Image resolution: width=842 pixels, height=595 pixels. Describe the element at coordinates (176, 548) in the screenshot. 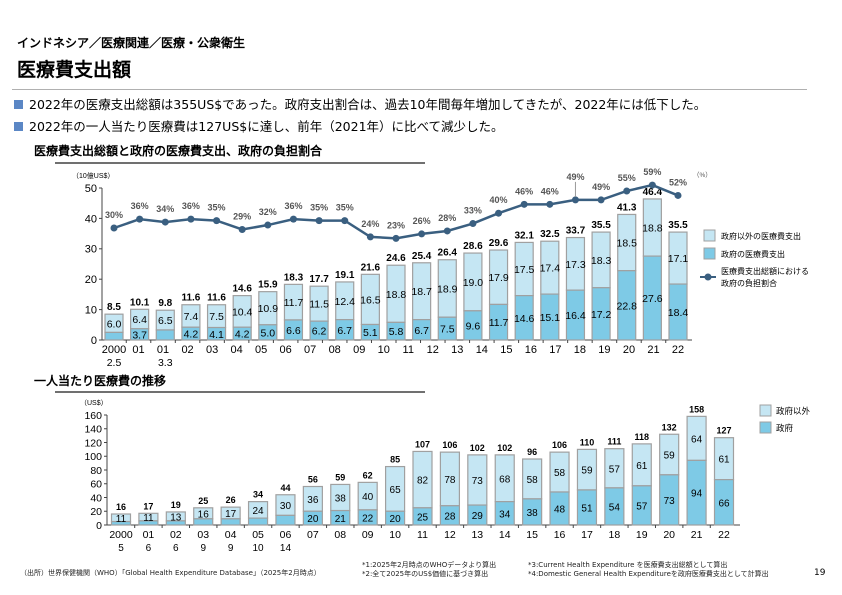

I see `value-label-government: 6` at that location.